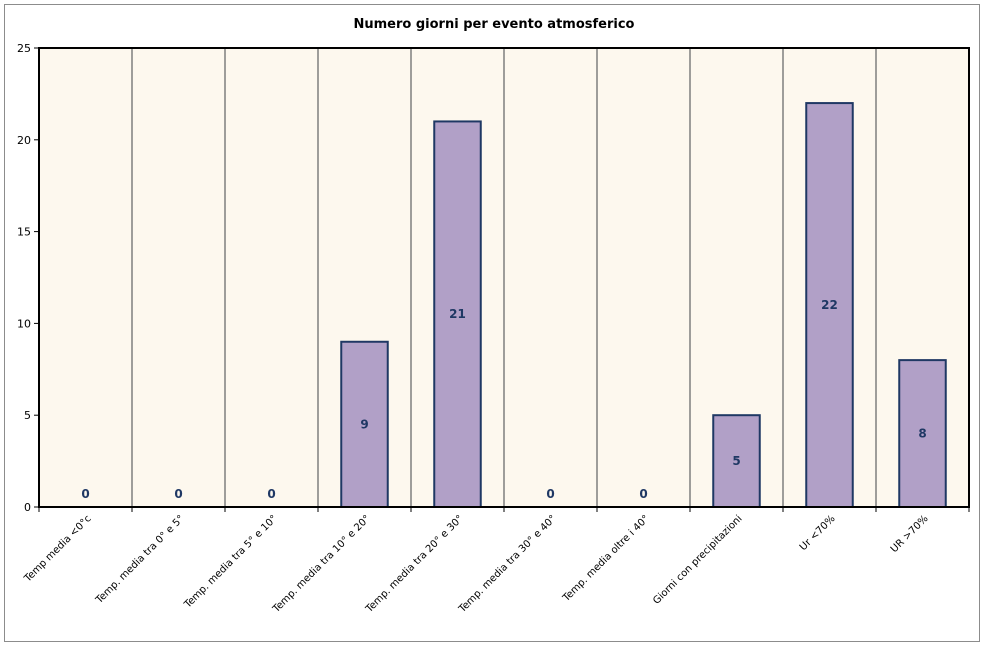 The height and width of the screenshot is (647, 986). What do you see at coordinates (27, 415) in the screenshot?
I see `y-tick-label: 5` at bounding box center [27, 415].